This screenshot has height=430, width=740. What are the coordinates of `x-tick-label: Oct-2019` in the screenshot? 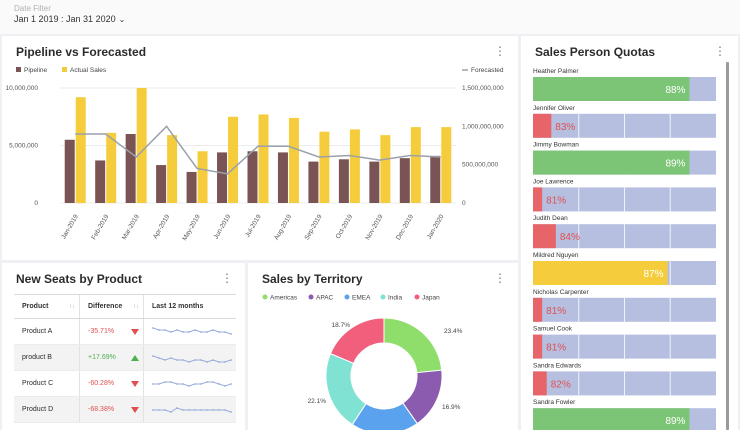 It's located at (345, 226).